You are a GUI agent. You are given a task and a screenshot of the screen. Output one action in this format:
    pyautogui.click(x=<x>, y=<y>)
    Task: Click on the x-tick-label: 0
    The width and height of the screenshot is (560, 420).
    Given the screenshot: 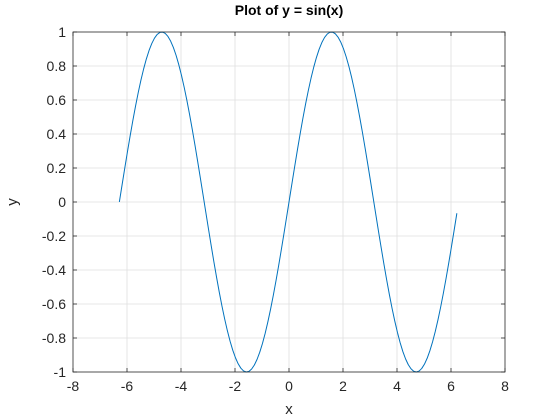 What is the action you would take?
    pyautogui.click(x=289, y=386)
    